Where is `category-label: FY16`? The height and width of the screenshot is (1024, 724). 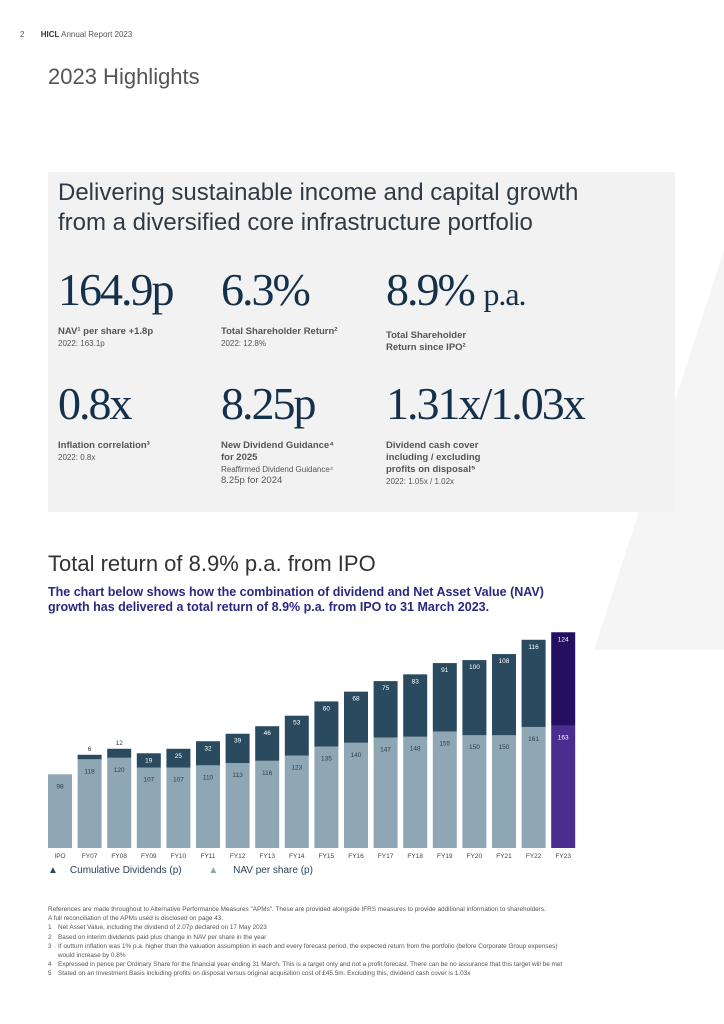 category-label: FY16 is located at coordinates (356, 856).